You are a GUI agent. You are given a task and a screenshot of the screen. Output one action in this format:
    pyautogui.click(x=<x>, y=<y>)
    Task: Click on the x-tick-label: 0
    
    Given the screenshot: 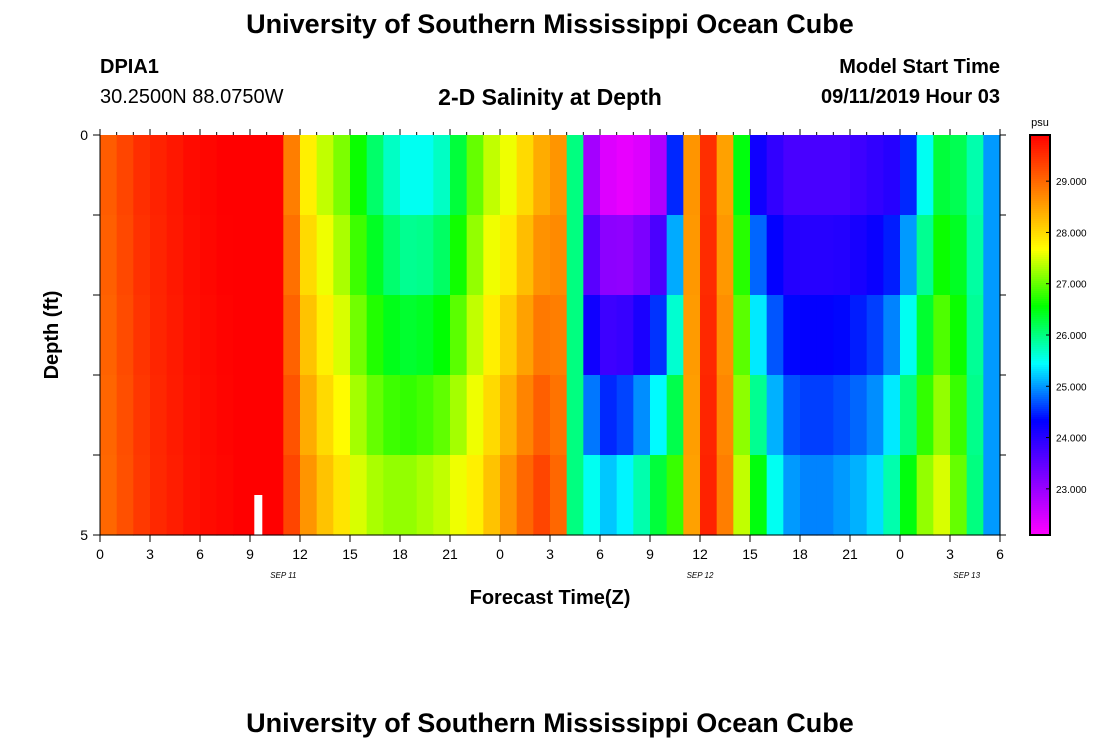 What is the action you would take?
    pyautogui.click(x=900, y=554)
    